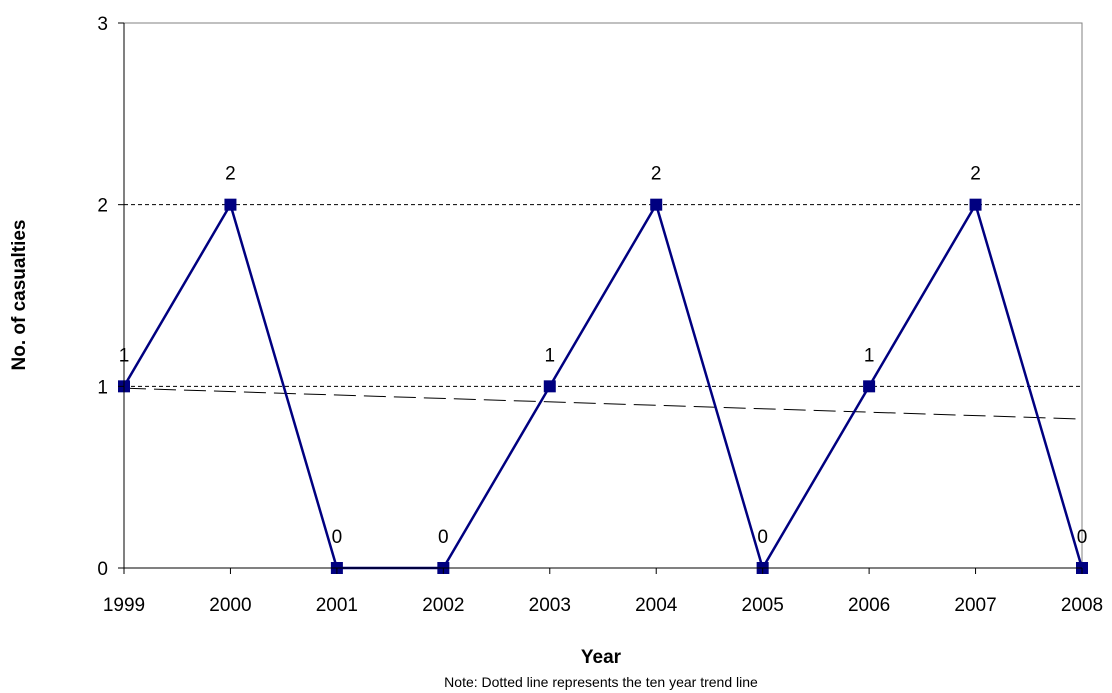  I want to click on x-axis-title: Year, so click(601, 657).